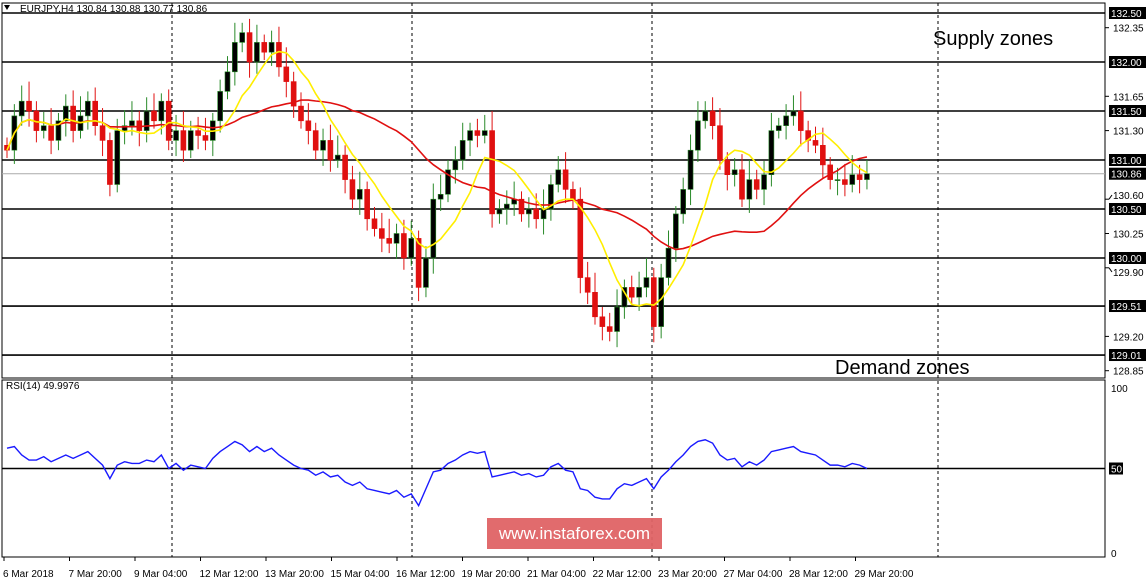 The height and width of the screenshot is (585, 1147). I want to click on demand-zones-label: Demand zones, so click(902, 368).